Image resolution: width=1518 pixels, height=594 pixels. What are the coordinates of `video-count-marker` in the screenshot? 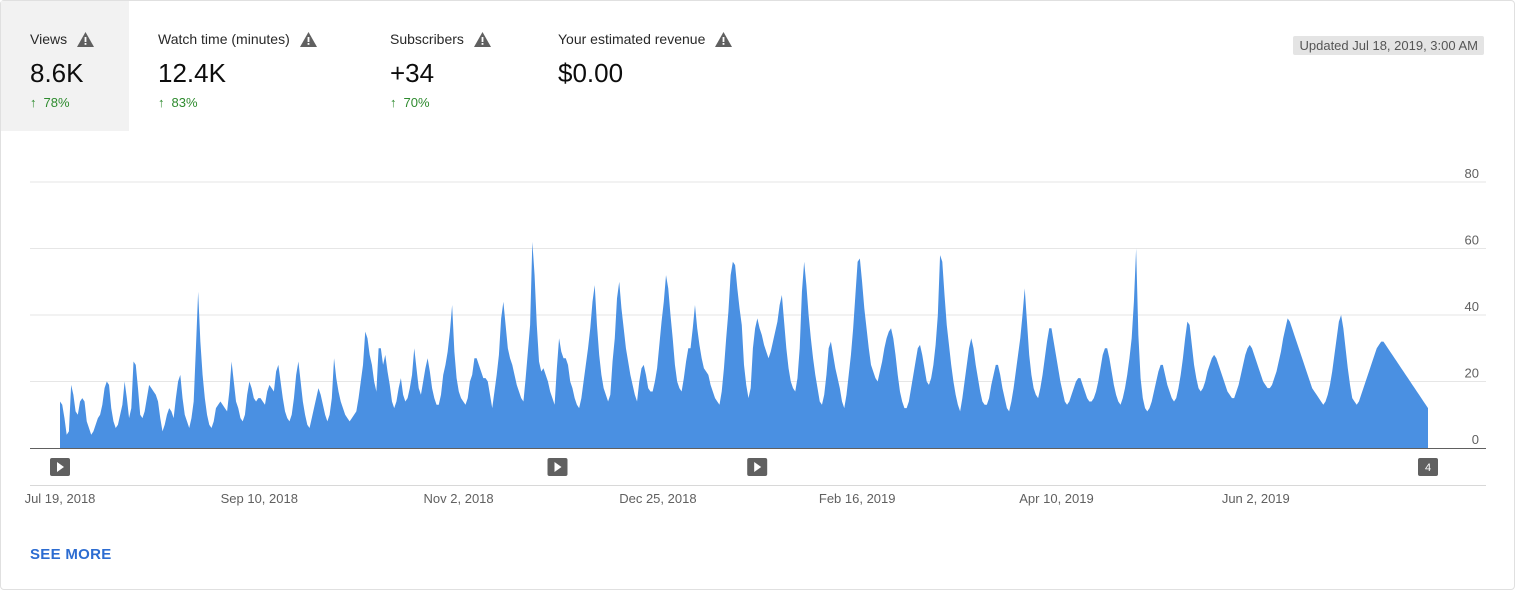 It's located at (1428, 467).